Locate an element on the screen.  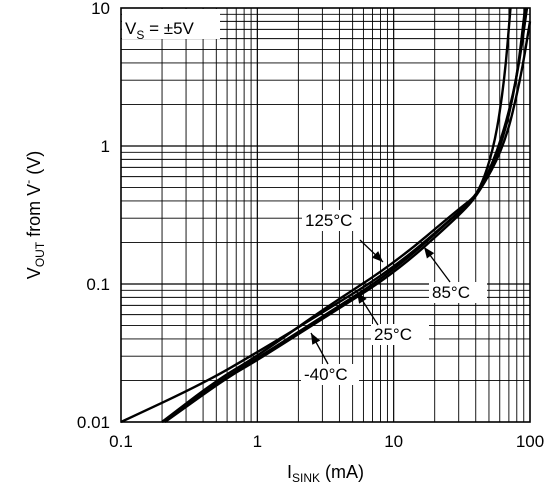
annotation-label: 85°C is located at coordinates (451, 292).